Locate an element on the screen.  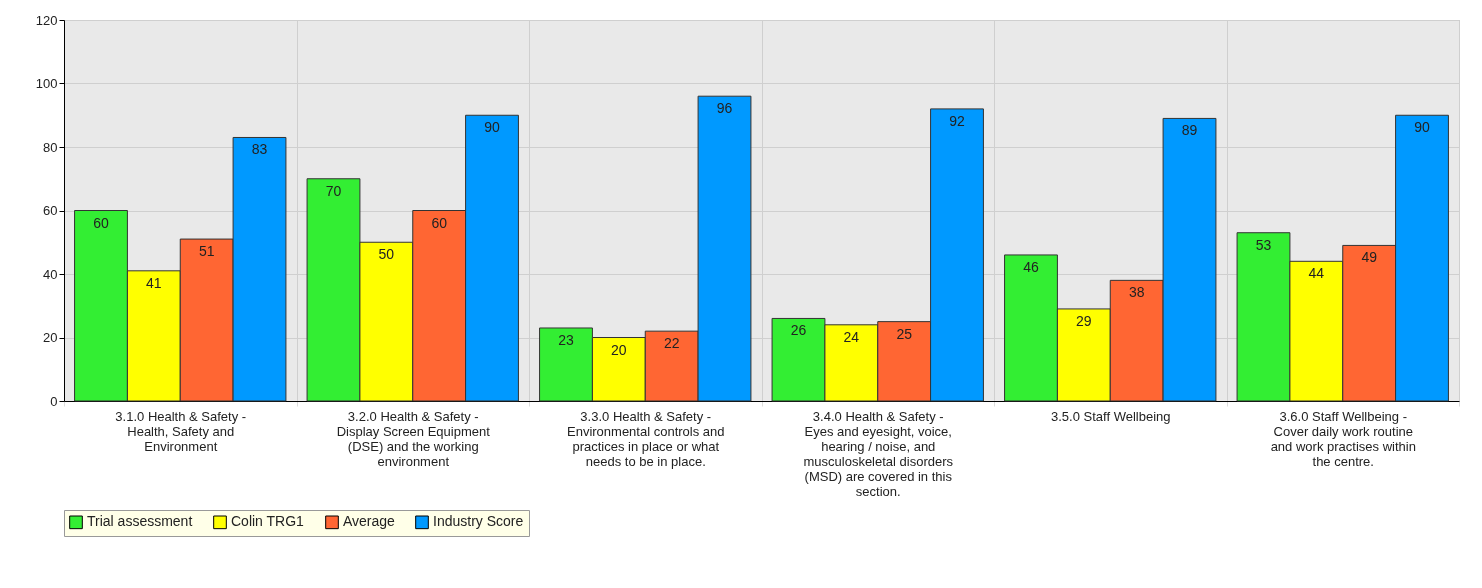
data-label: 89 is located at coordinates (1189, 130).